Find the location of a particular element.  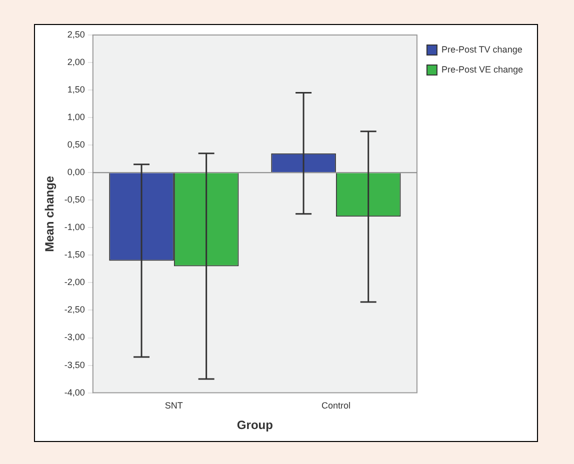

y-tick-label: 2,50 is located at coordinates (76, 34).